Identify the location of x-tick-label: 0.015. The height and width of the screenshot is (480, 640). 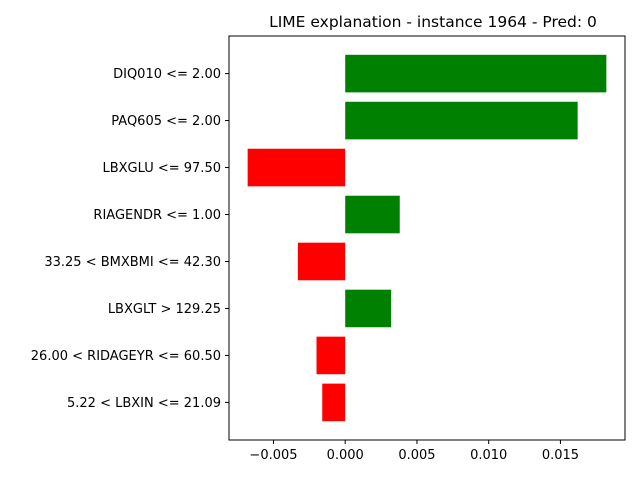
(560, 455).